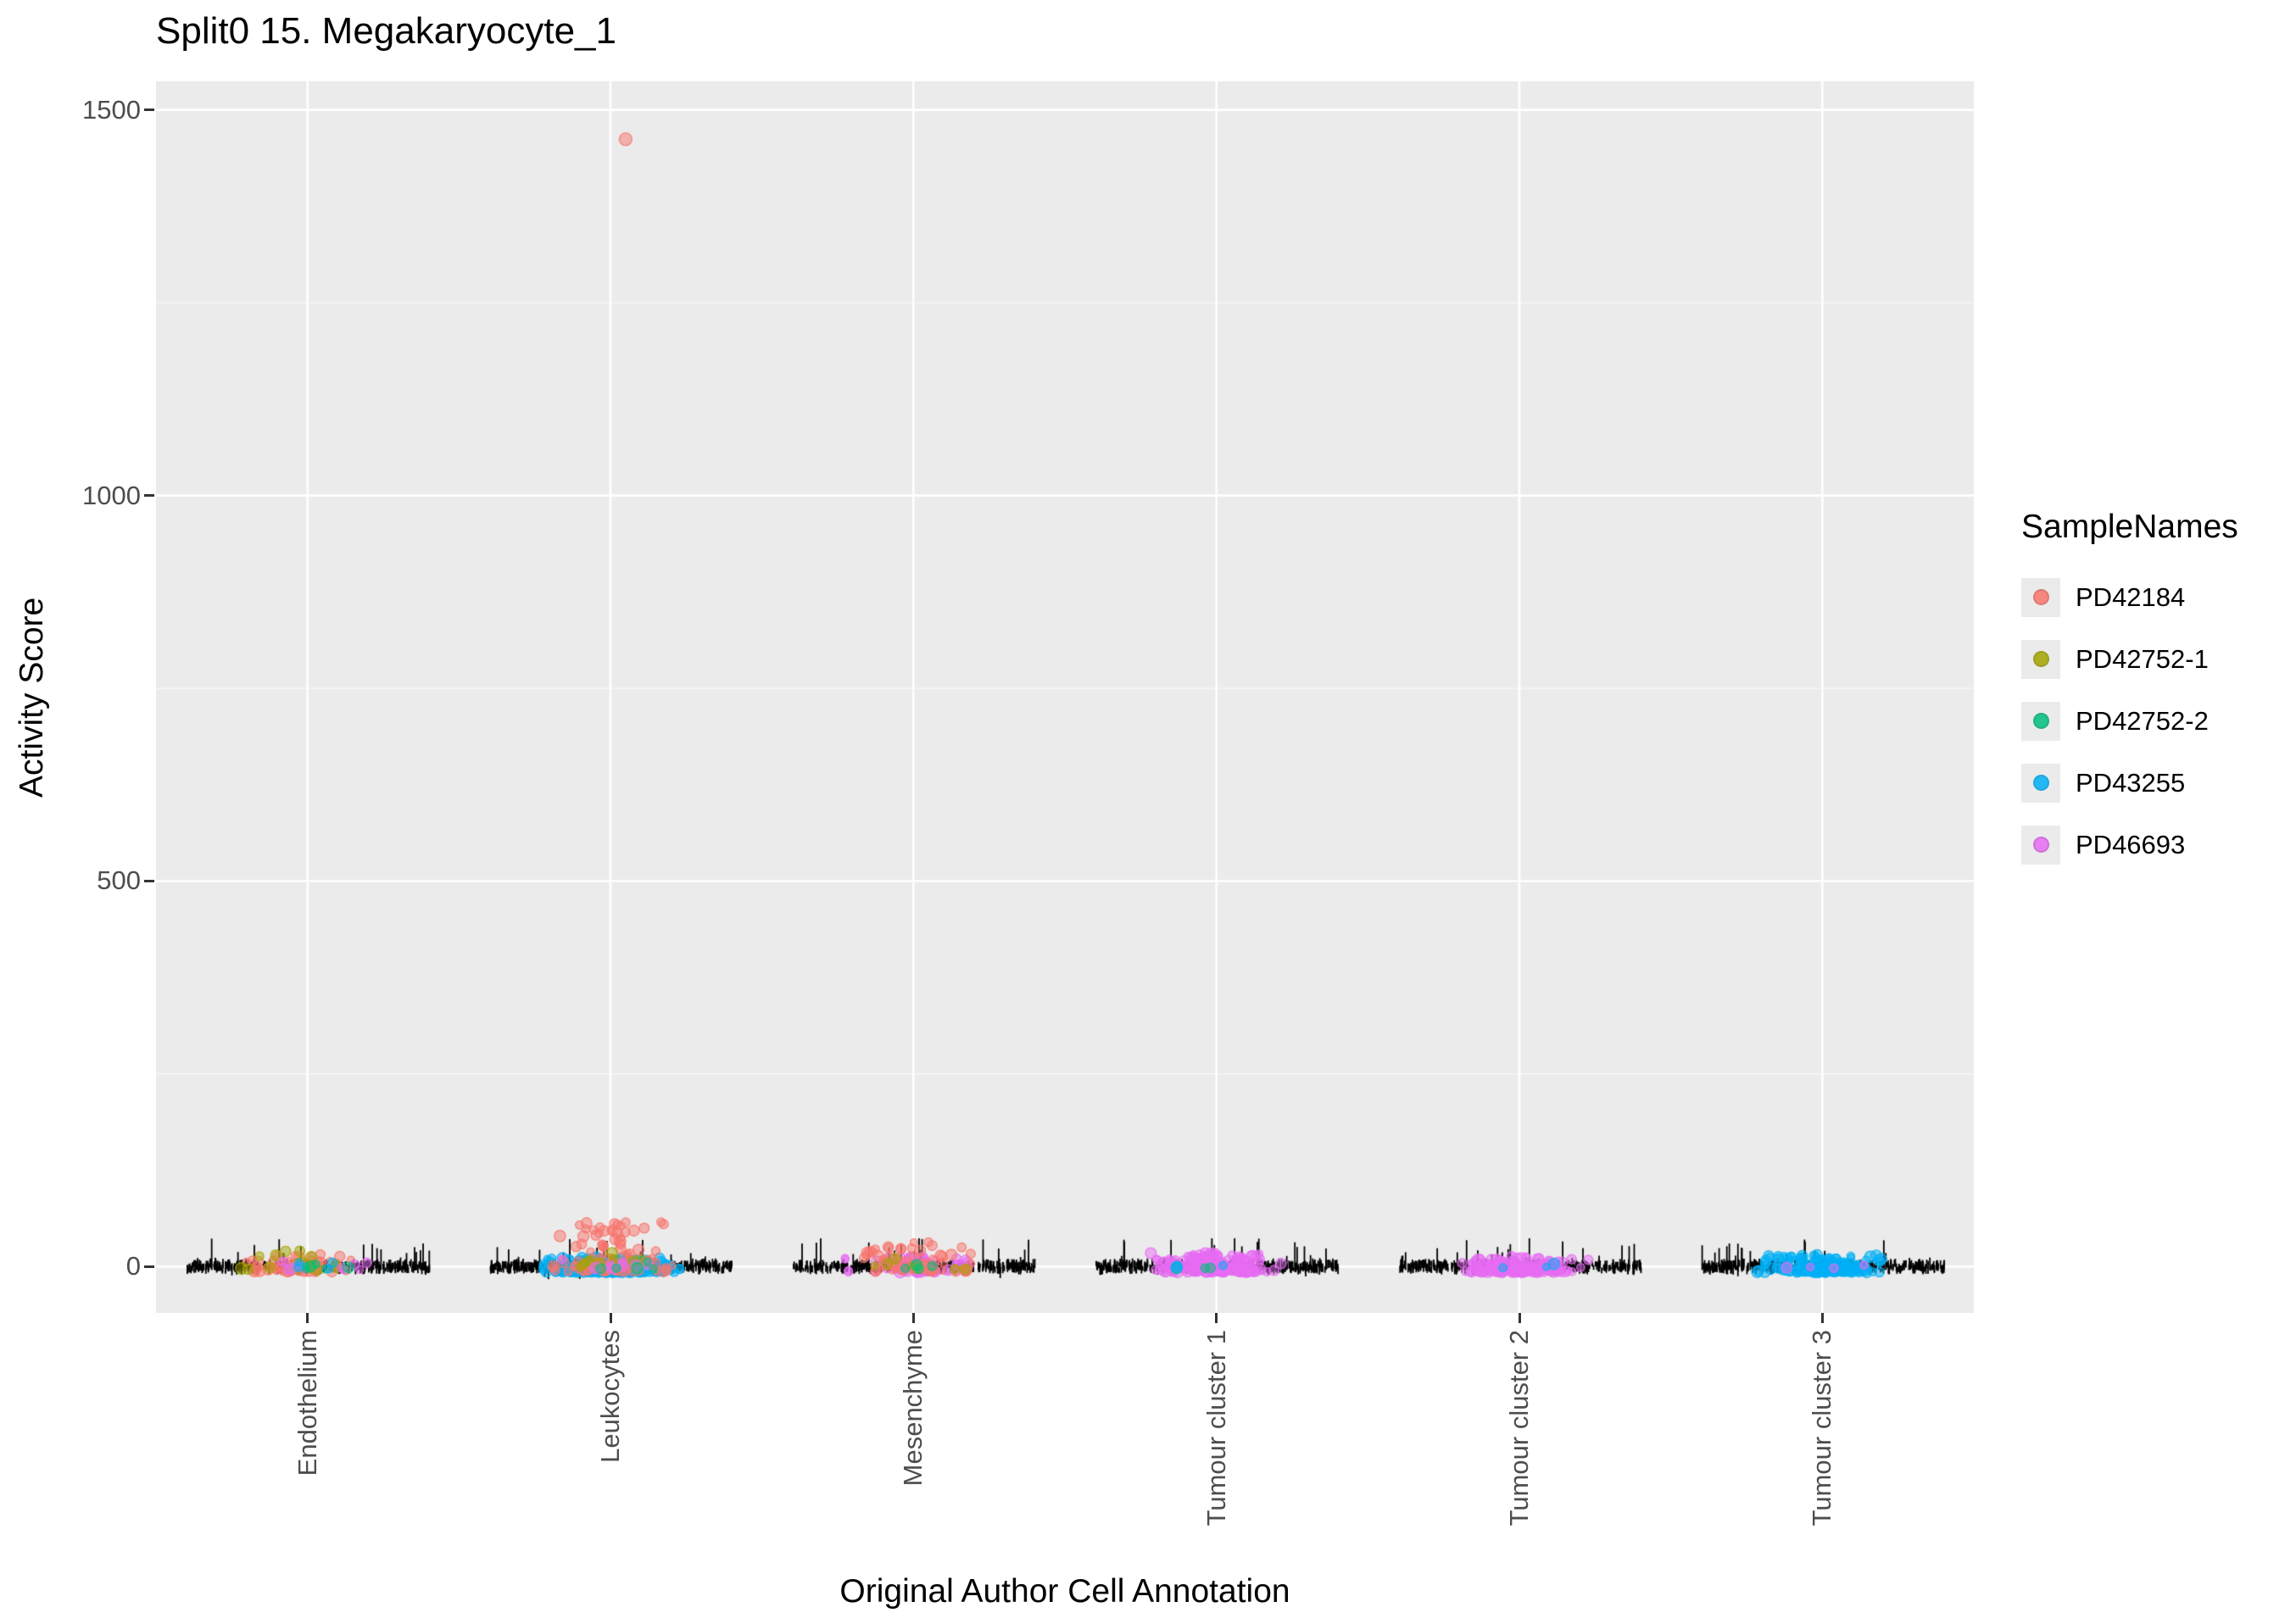 Image resolution: width=2296 pixels, height=1624 pixels. I want to click on y-axis-title: Activity Score, so click(32, 697).